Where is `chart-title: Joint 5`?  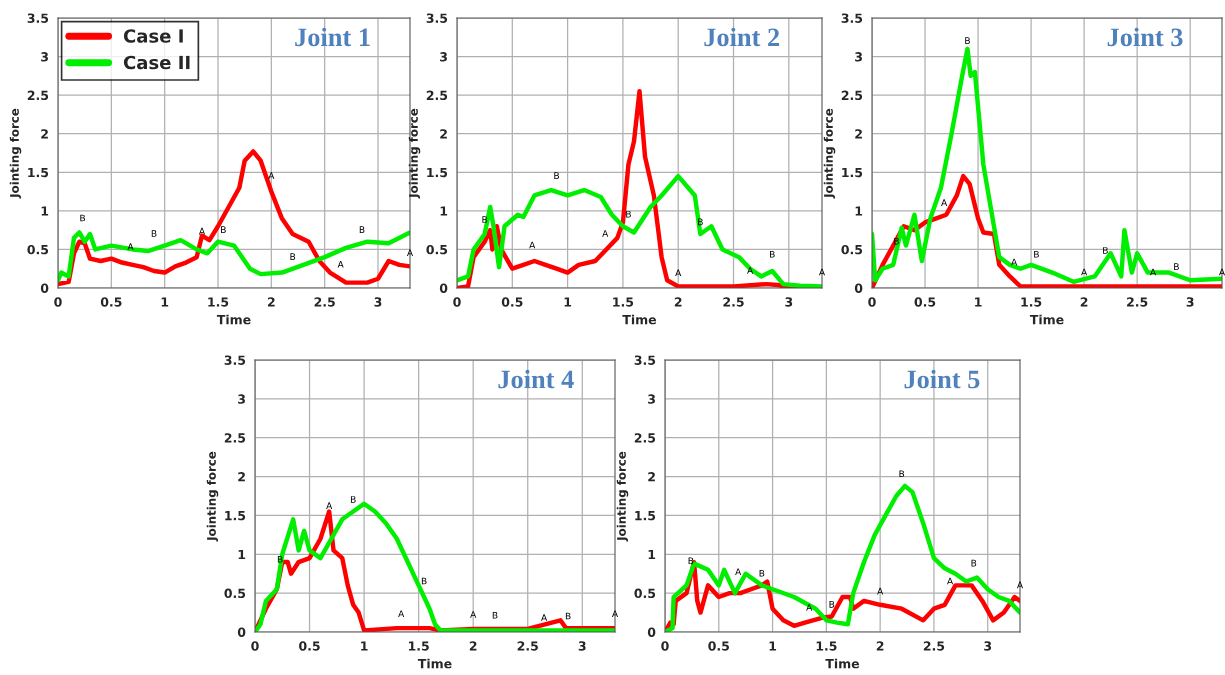 chart-title: Joint 5 is located at coordinates (942, 379).